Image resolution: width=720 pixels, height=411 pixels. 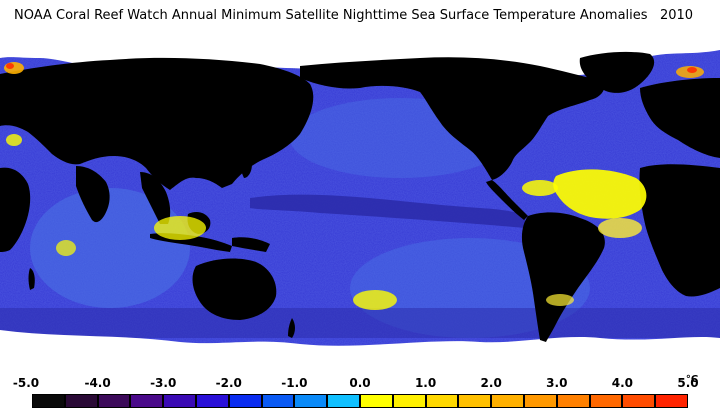 What do you see at coordinates (291, 328) in the screenshot?
I see `new-zealand` at bounding box center [291, 328].